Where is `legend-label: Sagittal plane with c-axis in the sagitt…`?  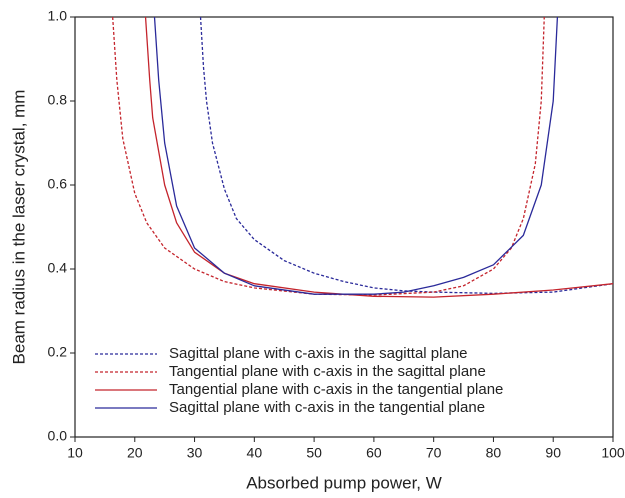
legend-label: Sagittal plane with c-axis in the sagitt… is located at coordinates (318, 353).